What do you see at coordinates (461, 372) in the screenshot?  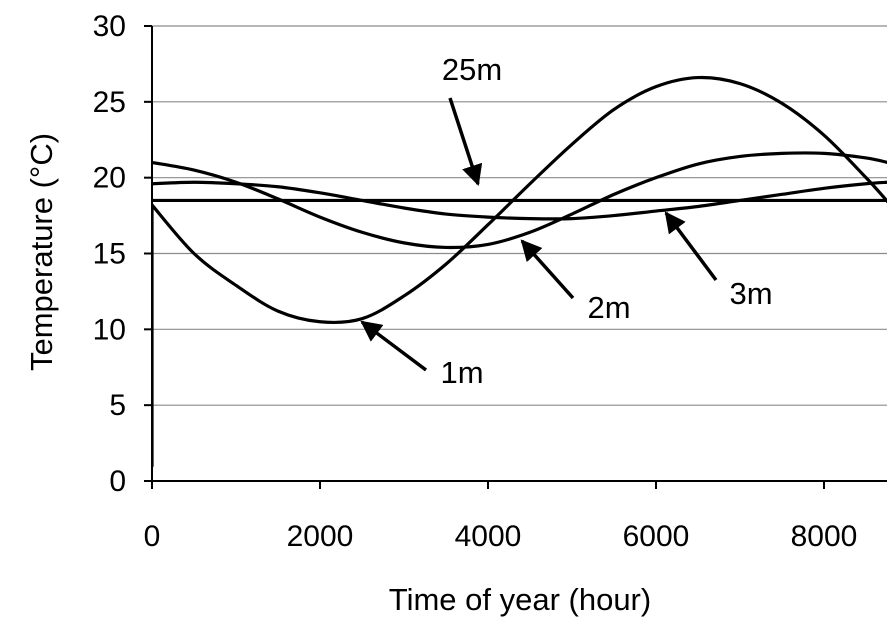 I see `annotation-label-1m: 1m` at bounding box center [461, 372].